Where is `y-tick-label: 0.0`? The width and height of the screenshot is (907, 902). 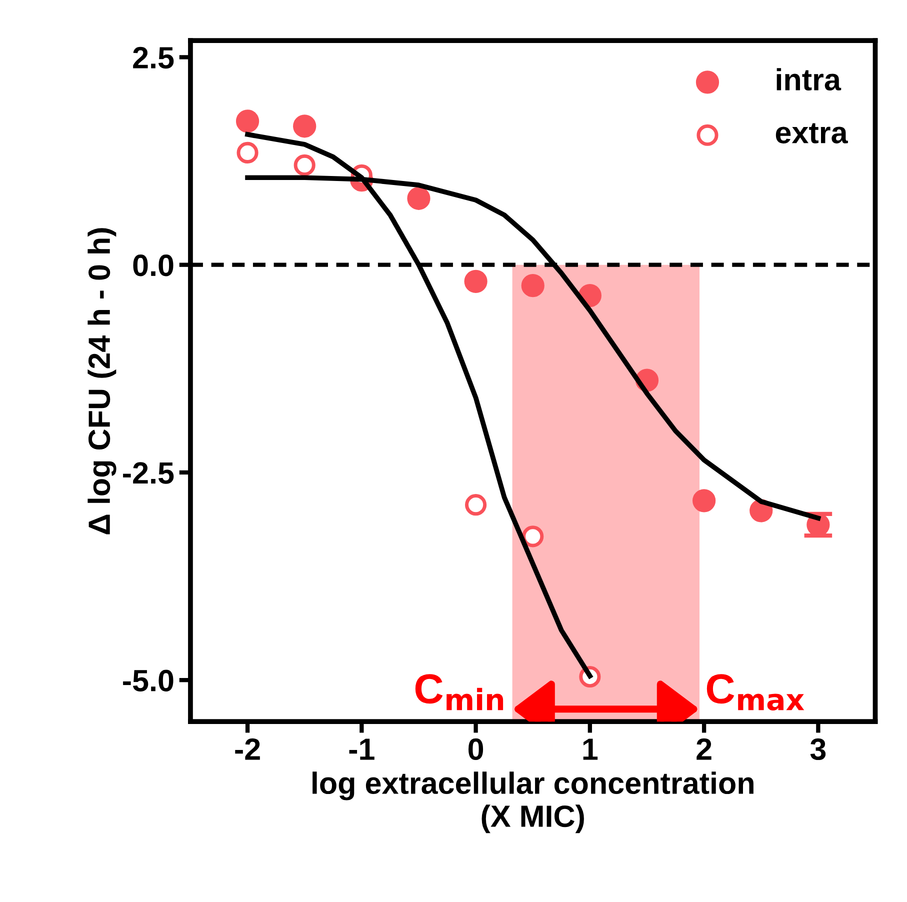 y-tick-label: 0.0 is located at coordinates (153, 265).